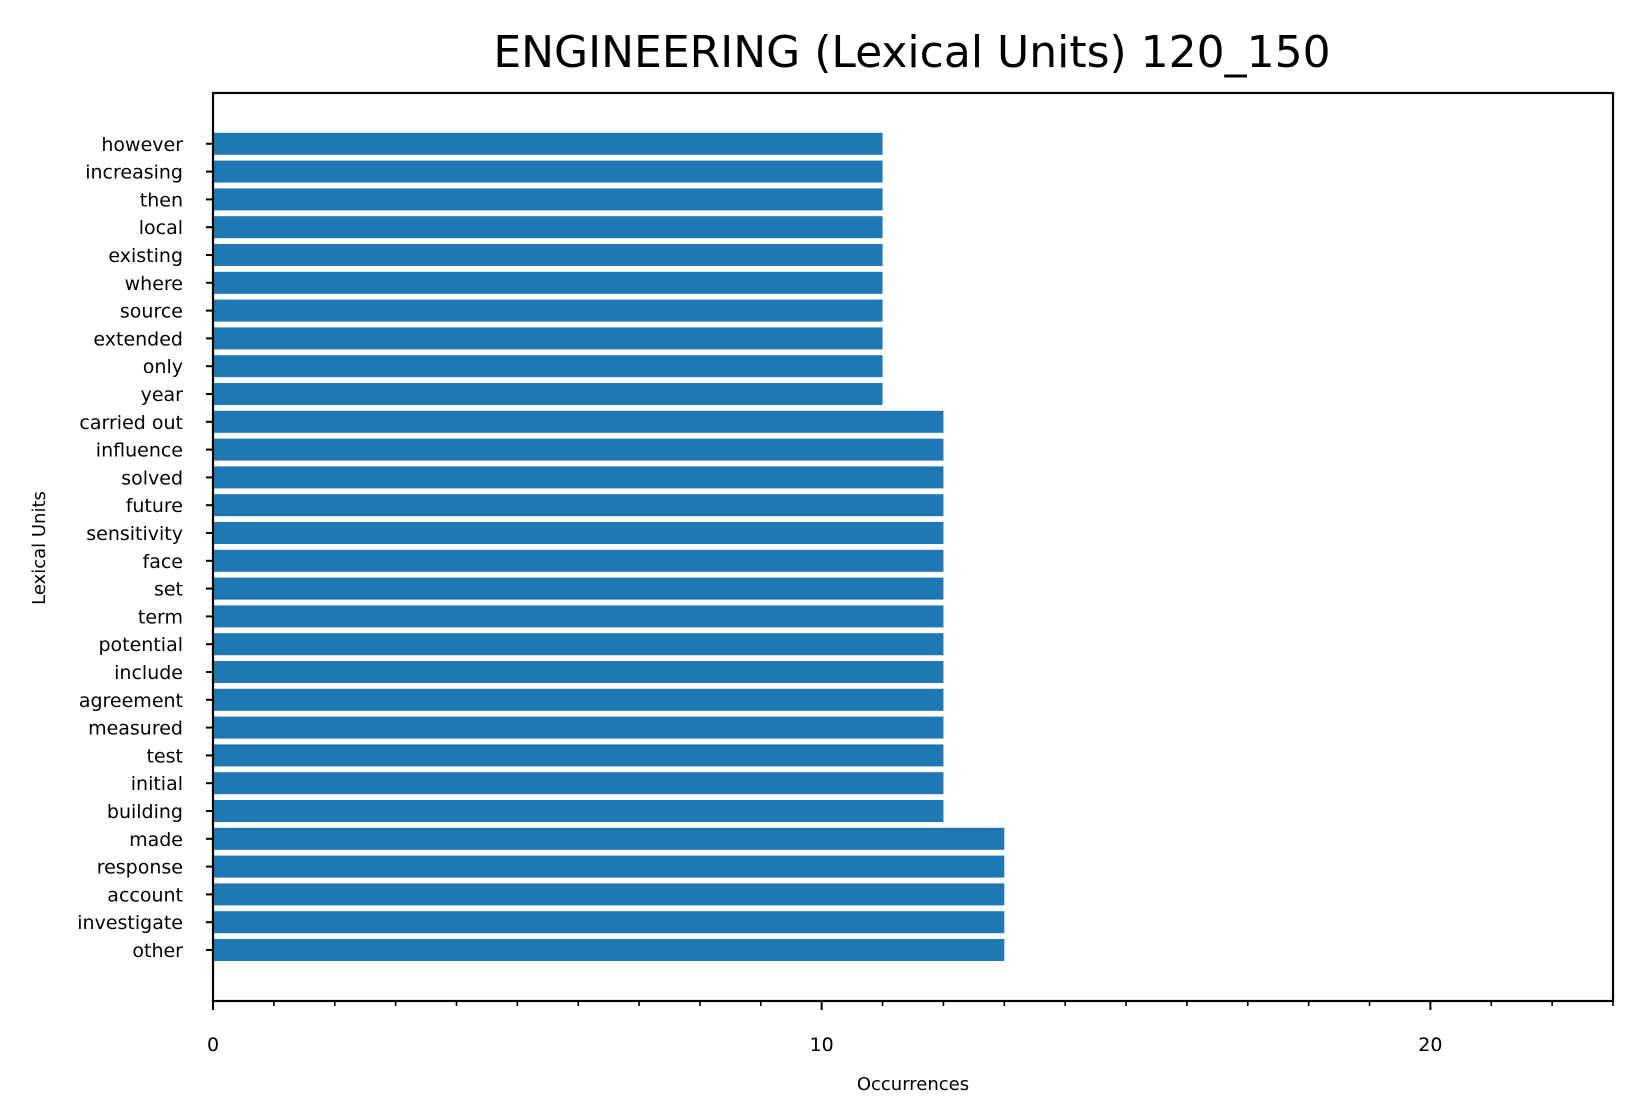 The height and width of the screenshot is (1118, 1636). I want to click on bar-influence, so click(578, 449).